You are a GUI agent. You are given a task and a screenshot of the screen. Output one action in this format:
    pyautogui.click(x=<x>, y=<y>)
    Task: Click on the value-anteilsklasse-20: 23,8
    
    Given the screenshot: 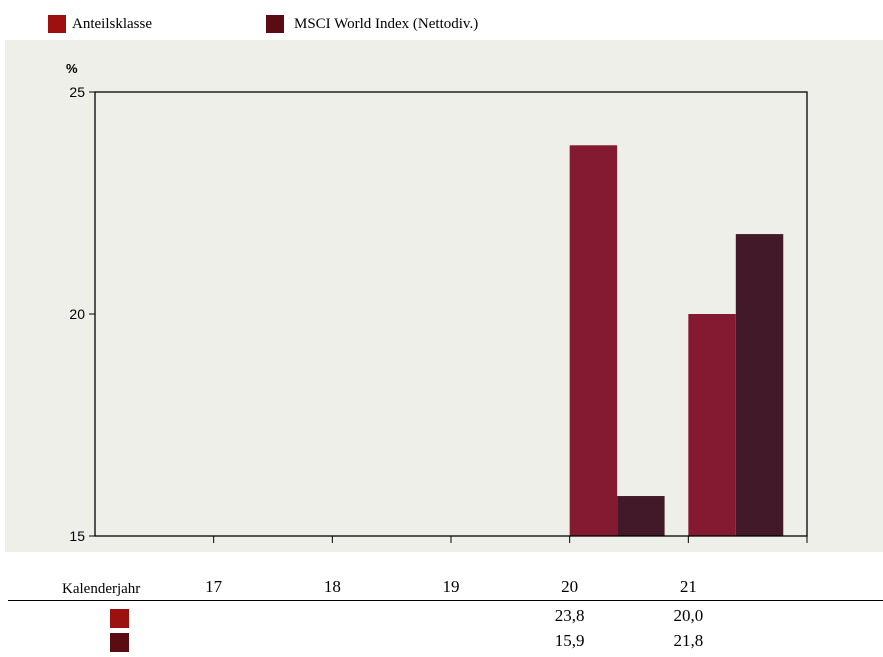 What is the action you would take?
    pyautogui.click(x=569, y=615)
    